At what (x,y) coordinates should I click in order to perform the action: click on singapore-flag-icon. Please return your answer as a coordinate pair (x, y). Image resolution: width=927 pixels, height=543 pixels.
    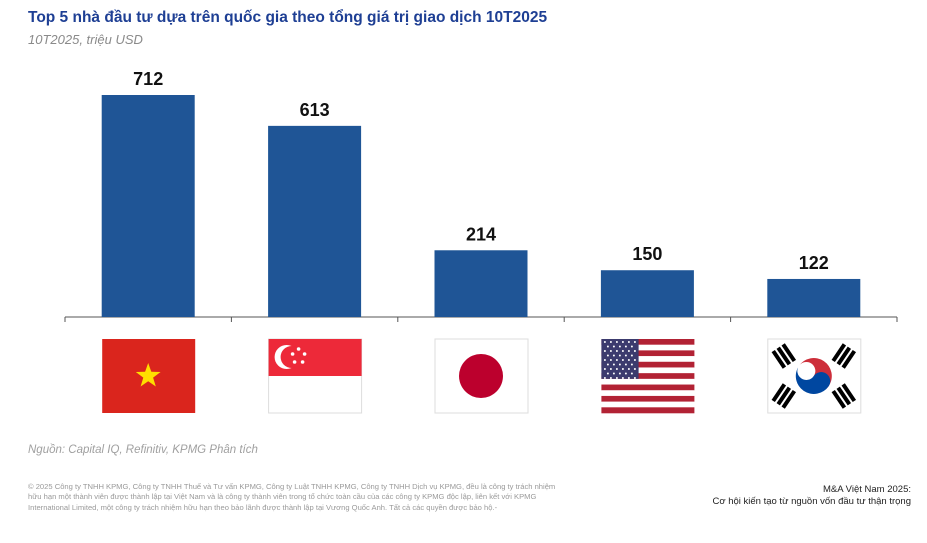
    Looking at the image, I should click on (315, 376).